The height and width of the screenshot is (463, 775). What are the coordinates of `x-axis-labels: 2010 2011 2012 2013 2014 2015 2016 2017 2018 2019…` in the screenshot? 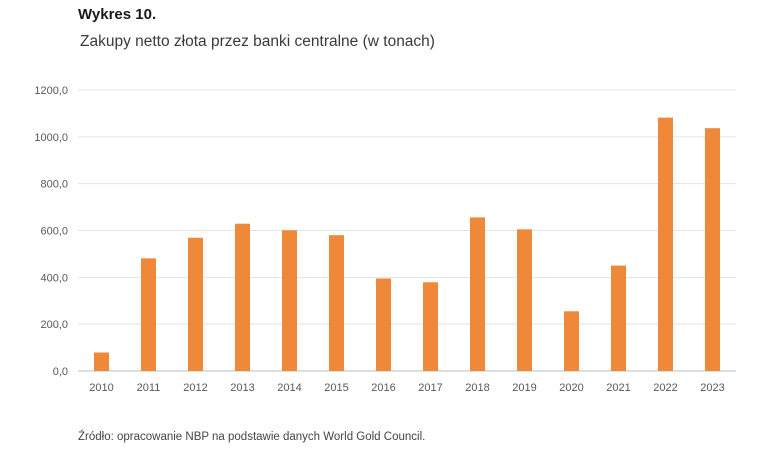 It's located at (406, 388).